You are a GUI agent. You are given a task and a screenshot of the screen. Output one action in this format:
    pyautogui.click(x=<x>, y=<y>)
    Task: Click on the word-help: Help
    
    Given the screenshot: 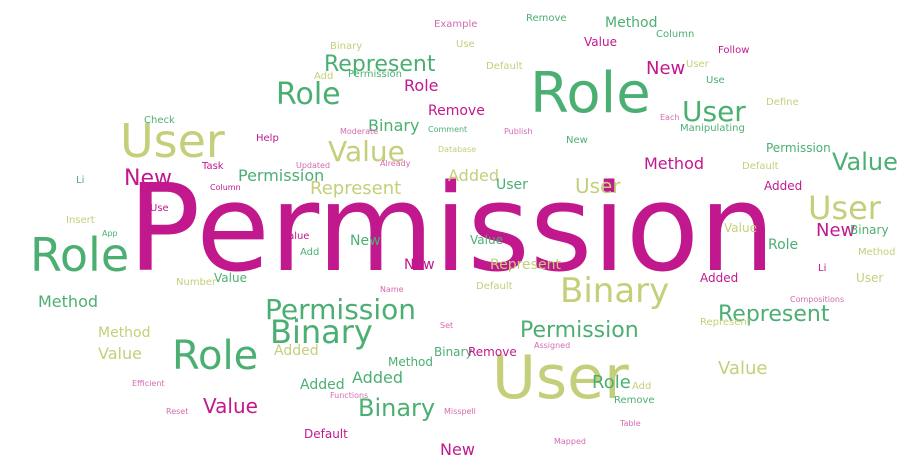 What is the action you would take?
    pyautogui.click(x=267, y=138)
    